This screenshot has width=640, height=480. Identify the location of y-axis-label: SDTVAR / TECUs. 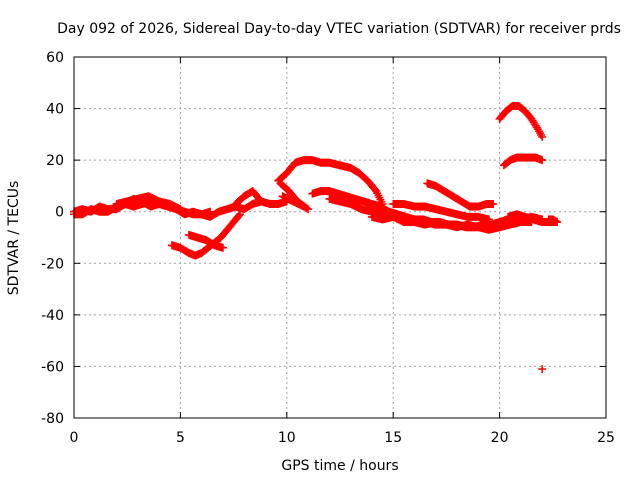
(14, 238).